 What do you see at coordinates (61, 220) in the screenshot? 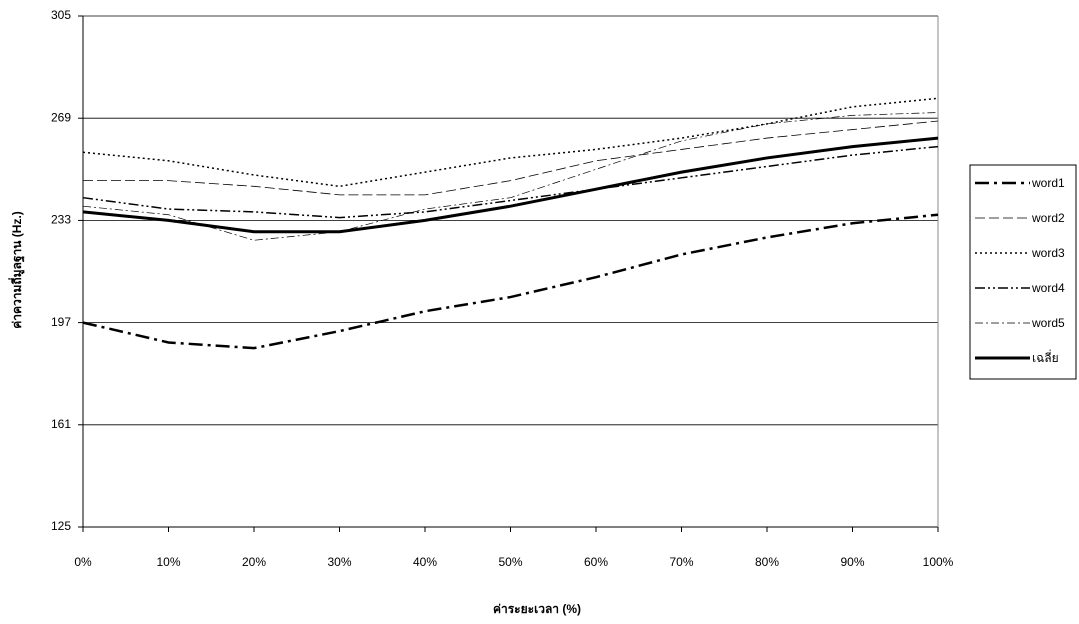
I see `y-tick-label: 233` at bounding box center [61, 220].